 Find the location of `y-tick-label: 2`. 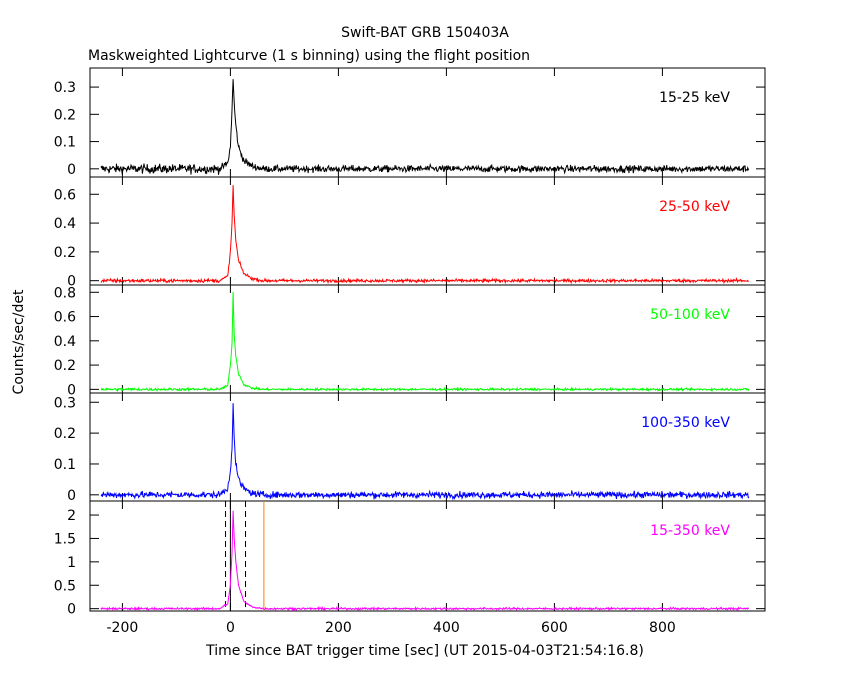

y-tick-label: 2 is located at coordinates (71, 516).